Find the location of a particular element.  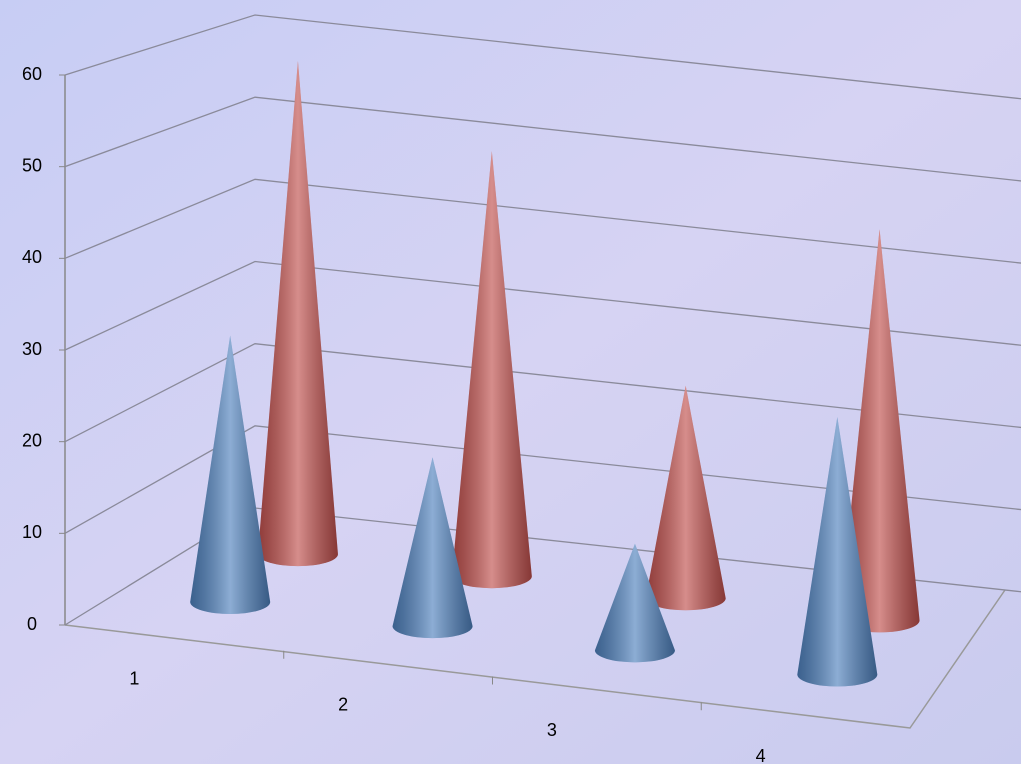

x-tick-label: 4 is located at coordinates (761, 755).